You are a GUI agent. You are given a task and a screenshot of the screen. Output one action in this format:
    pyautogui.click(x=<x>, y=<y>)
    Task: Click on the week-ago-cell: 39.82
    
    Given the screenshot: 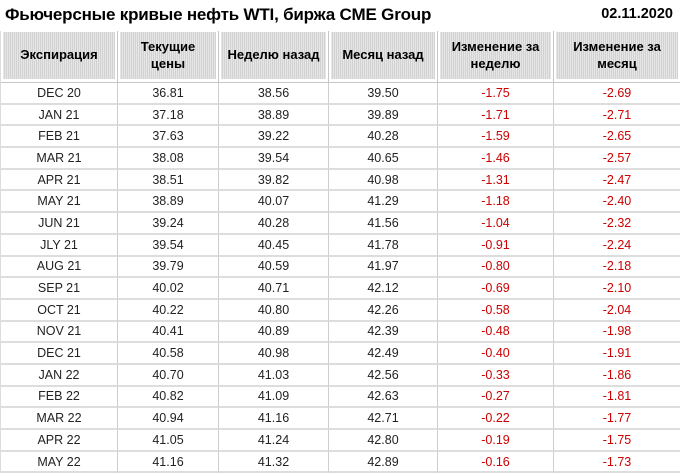 What is the action you would take?
    pyautogui.click(x=274, y=180)
    